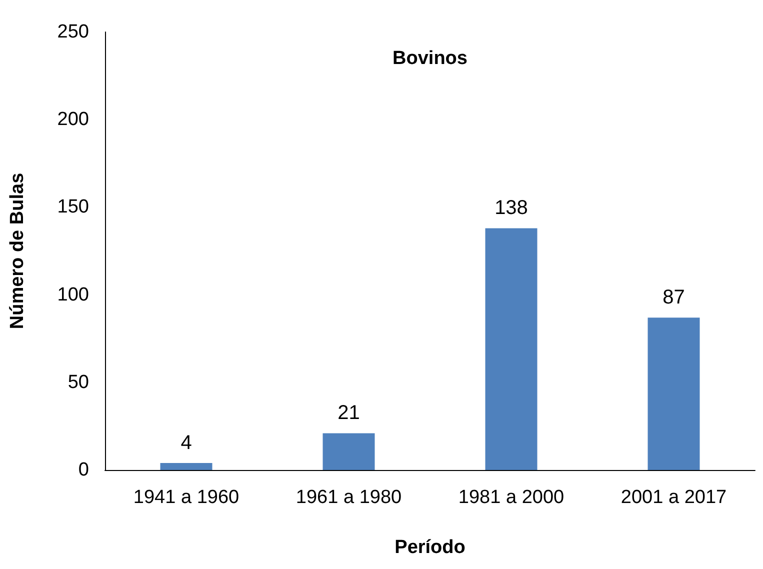 Image resolution: width=763 pixels, height=569 pixels. What do you see at coordinates (430, 58) in the screenshot?
I see `text: Bovinos` at bounding box center [430, 58].